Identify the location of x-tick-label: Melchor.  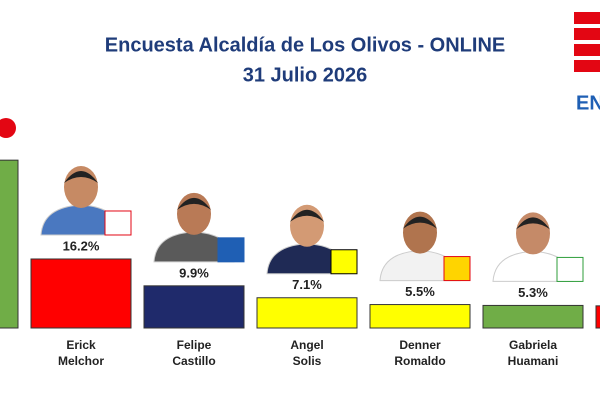
(81, 361).